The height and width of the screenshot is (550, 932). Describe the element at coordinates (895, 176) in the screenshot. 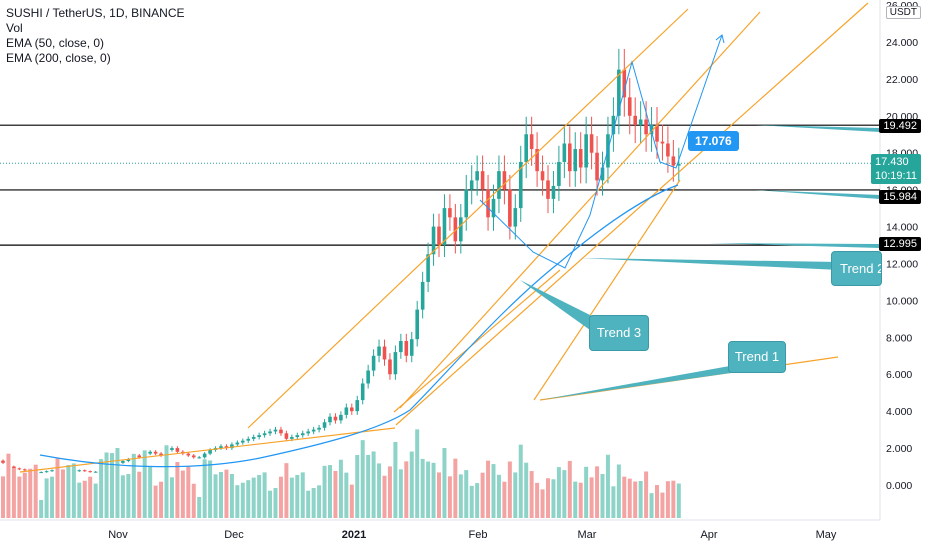

I see `countdown: 10:19:11` at that location.